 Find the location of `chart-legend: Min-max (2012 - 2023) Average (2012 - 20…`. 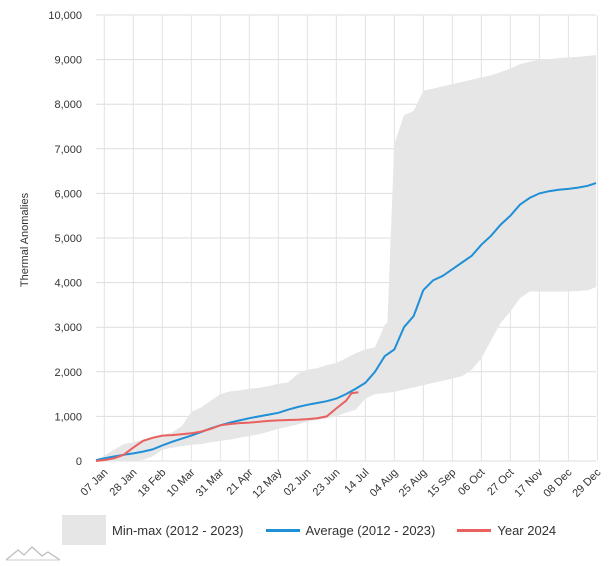

chart-legend: Min-max (2012 - 2023) Average (2012 - 20… is located at coordinates (336, 530).